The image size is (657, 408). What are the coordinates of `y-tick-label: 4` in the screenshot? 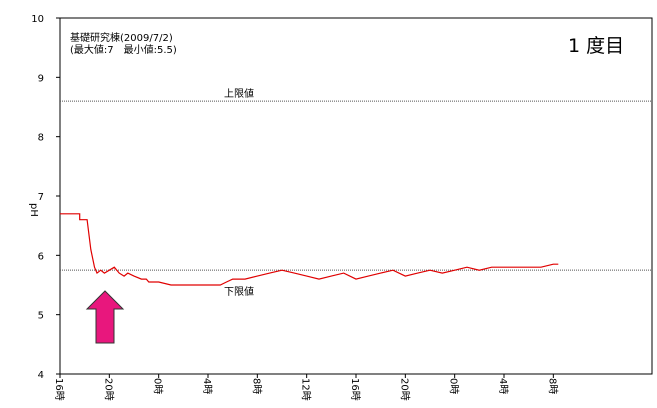 It's located at (41, 375).